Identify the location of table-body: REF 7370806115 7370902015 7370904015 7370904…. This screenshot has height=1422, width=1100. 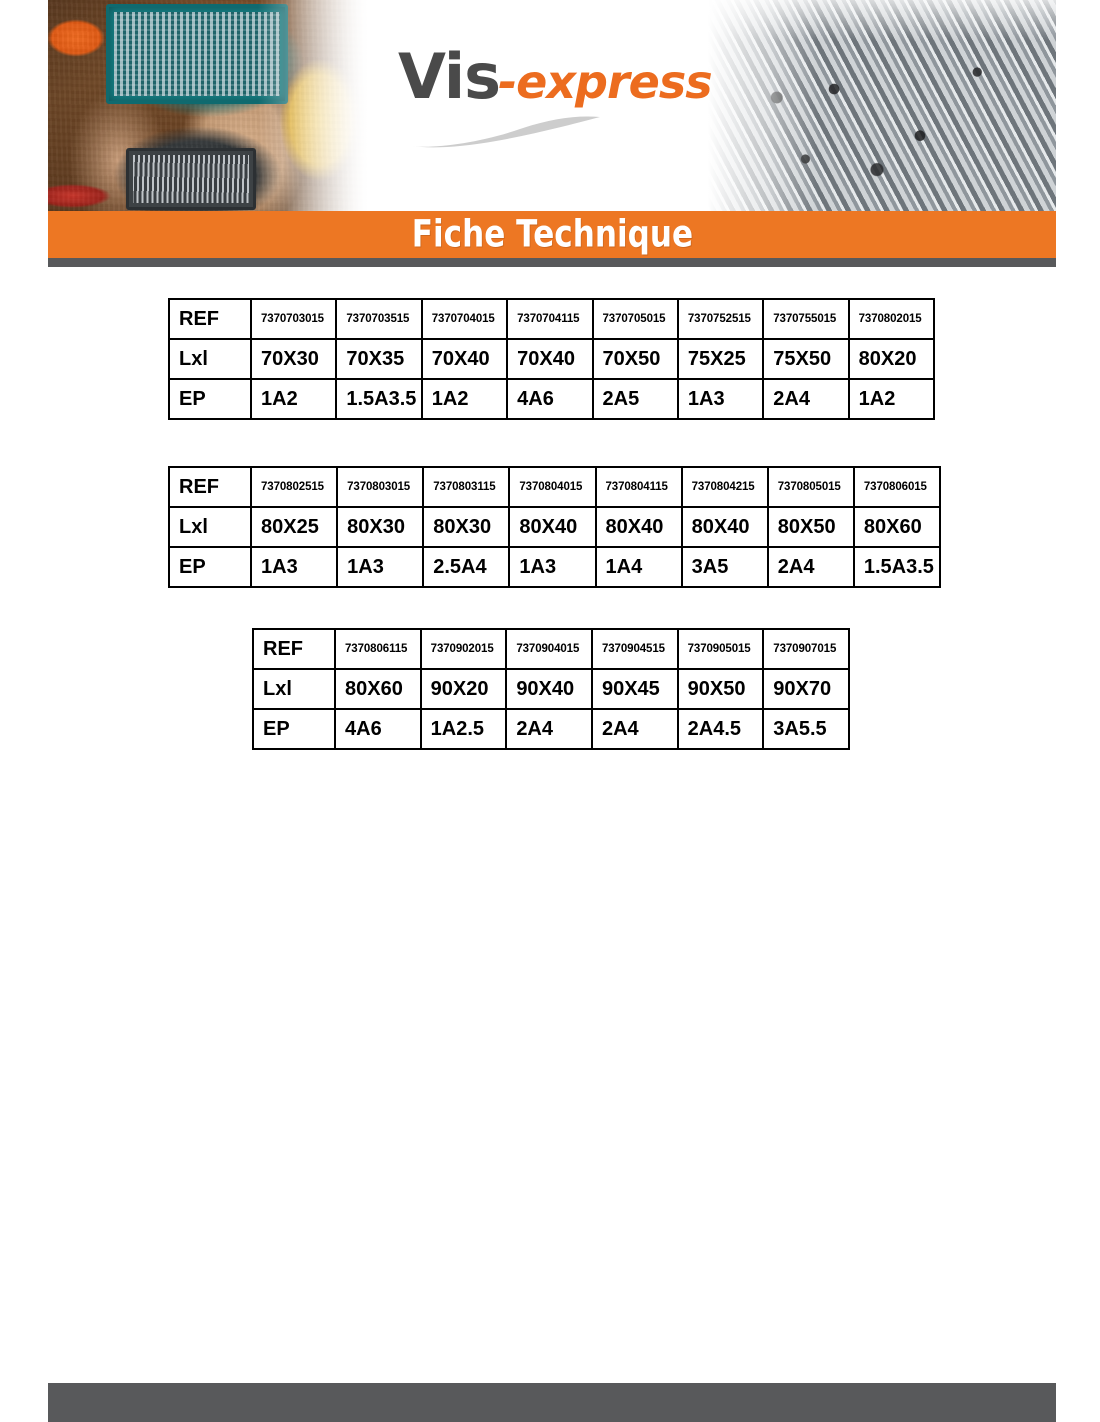
(551, 689).